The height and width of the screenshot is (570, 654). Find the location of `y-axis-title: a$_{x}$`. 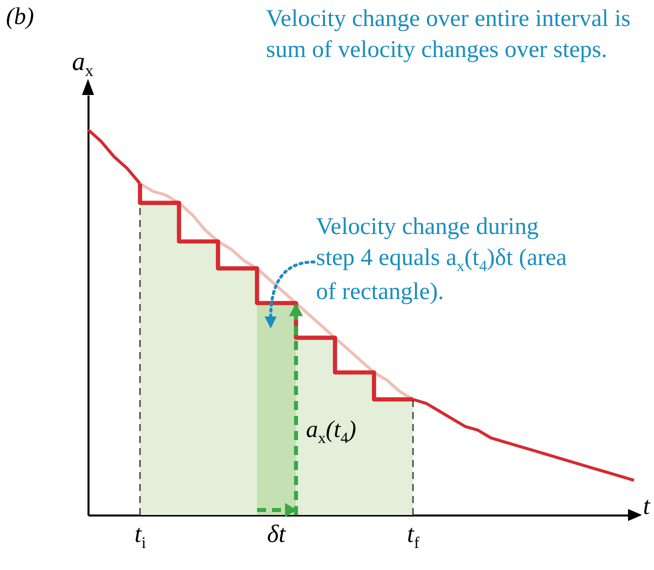

y-axis-title: a$_{x}$ is located at coordinates (83, 64).